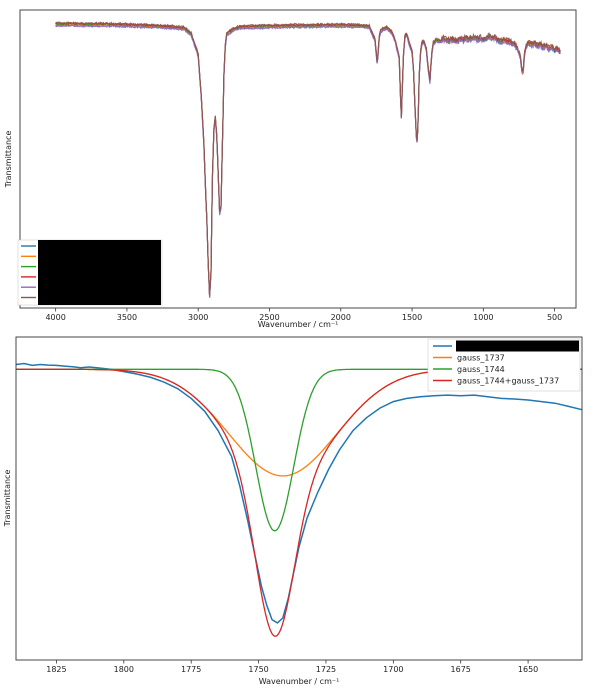 The image size is (594, 698). I want to click on x-tick-label: 3000, so click(198, 317).